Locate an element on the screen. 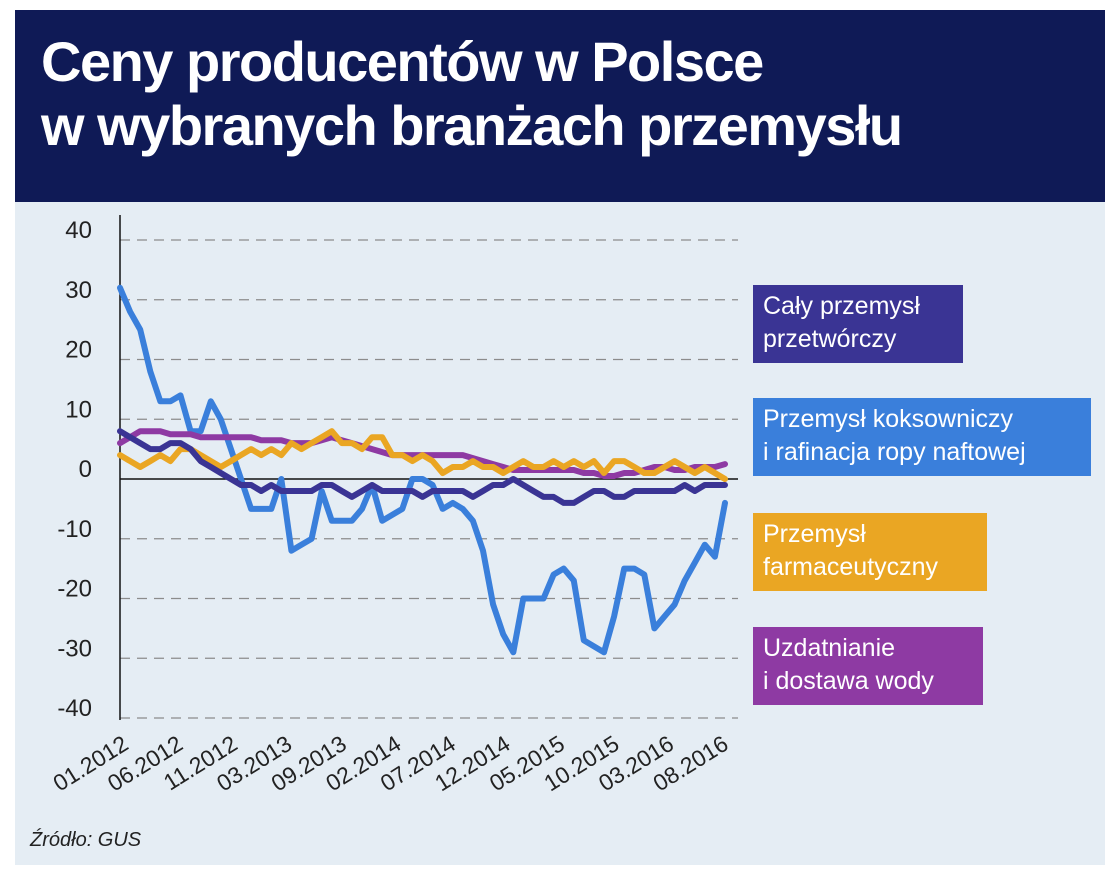 The width and height of the screenshot is (1120, 880). legend-label-line-2: i rafinacja ropy naftowej is located at coordinates (894, 452).